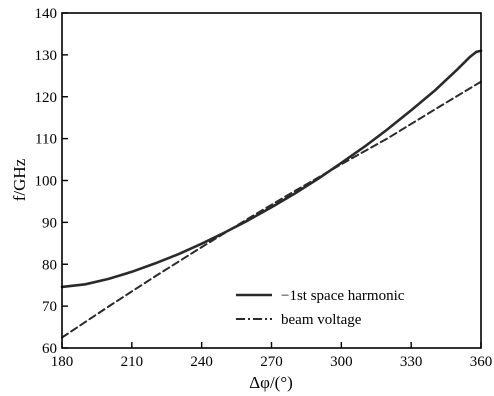 Image resolution: width=494 pixels, height=396 pixels. I want to click on x-tick-label: 300, so click(341, 362).